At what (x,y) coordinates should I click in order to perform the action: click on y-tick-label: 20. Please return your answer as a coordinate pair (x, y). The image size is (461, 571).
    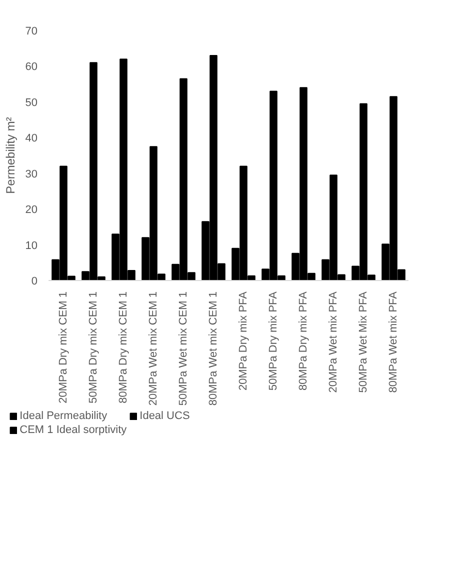
    Looking at the image, I should click on (31, 210).